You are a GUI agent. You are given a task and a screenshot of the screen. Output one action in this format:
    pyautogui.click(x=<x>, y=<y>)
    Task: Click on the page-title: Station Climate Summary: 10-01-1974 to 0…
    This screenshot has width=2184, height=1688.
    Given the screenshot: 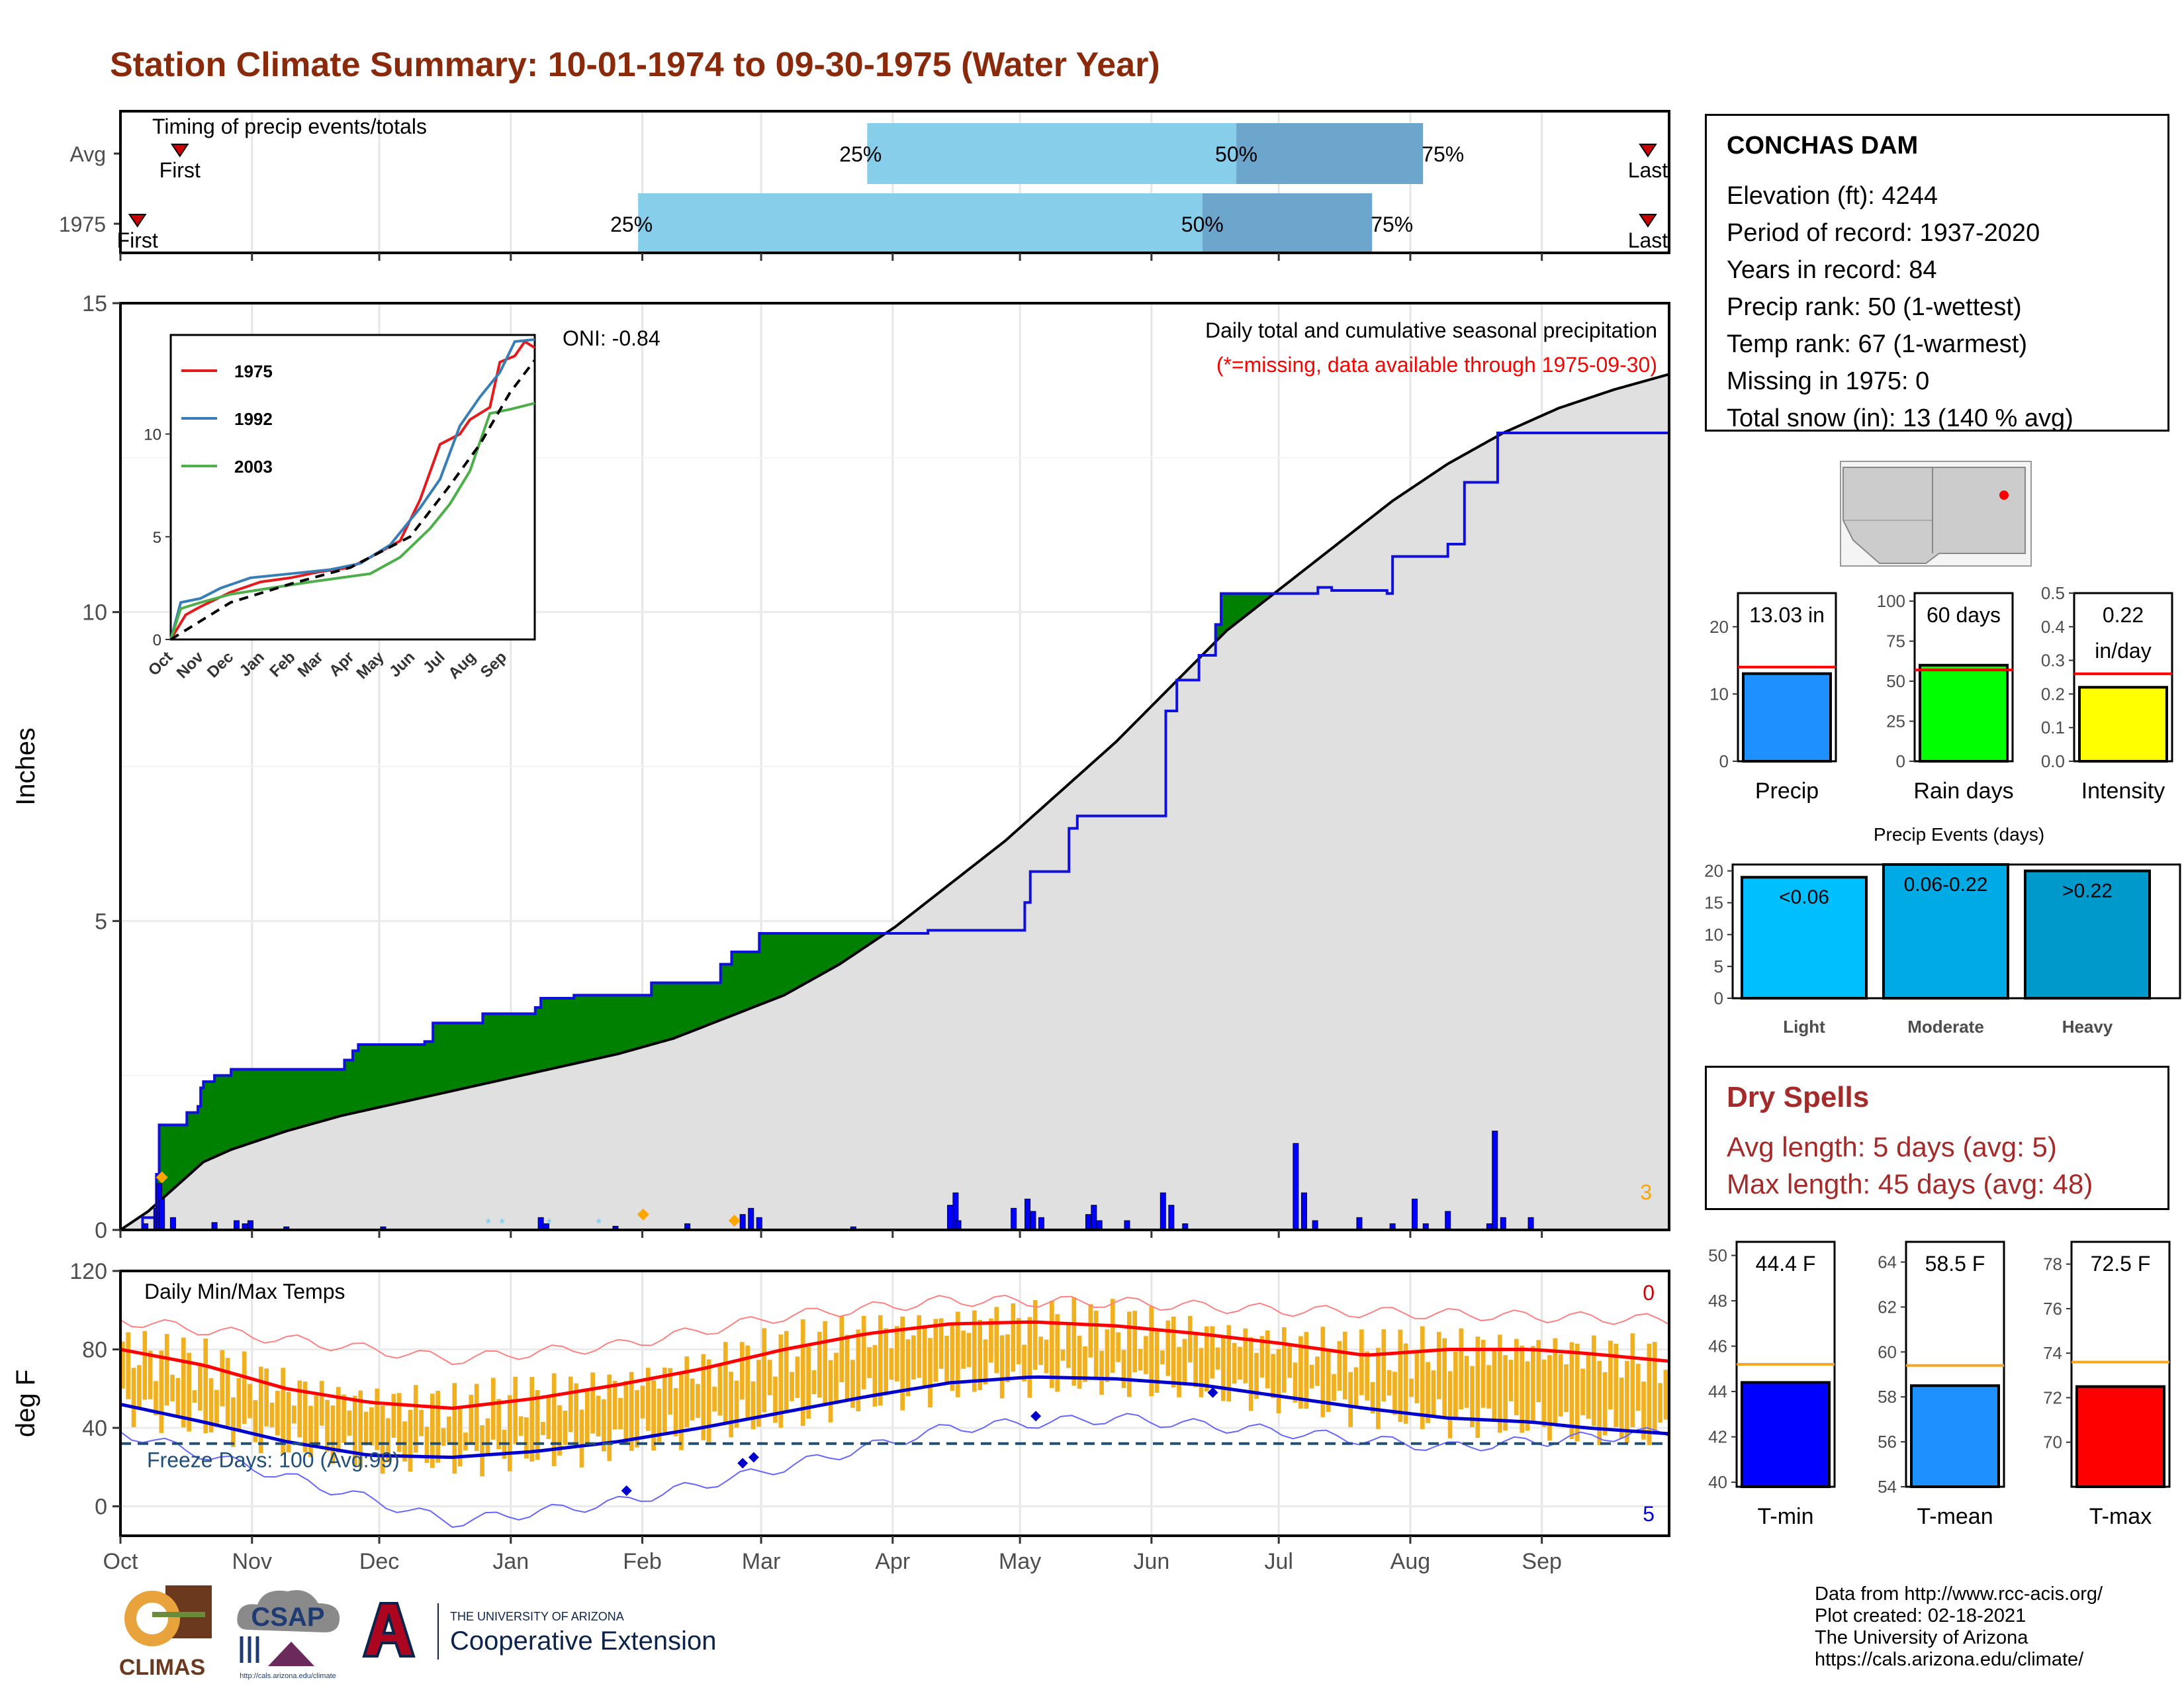 What is the action you would take?
    pyautogui.click(x=635, y=65)
    